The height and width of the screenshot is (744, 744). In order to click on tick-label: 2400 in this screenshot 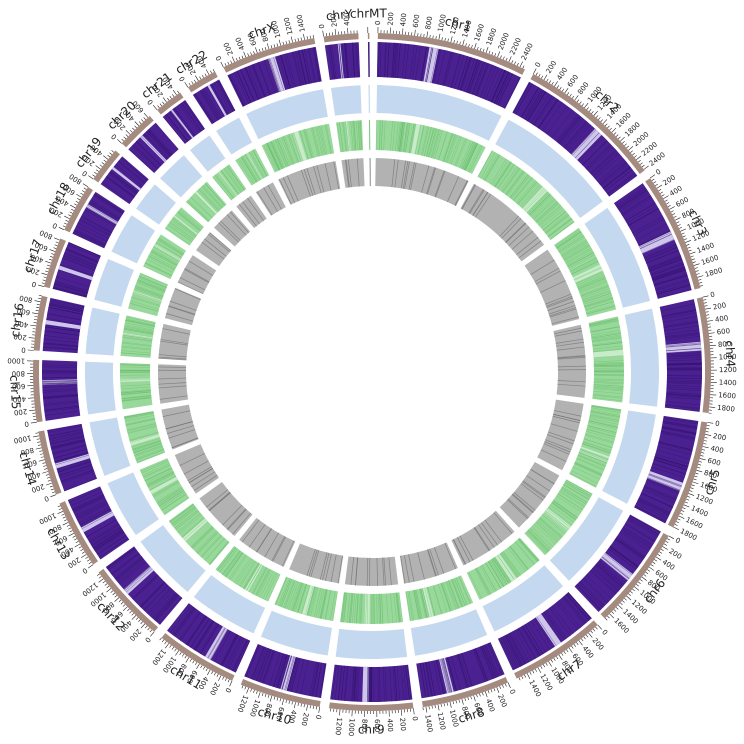, I will do `click(527, 52)`.